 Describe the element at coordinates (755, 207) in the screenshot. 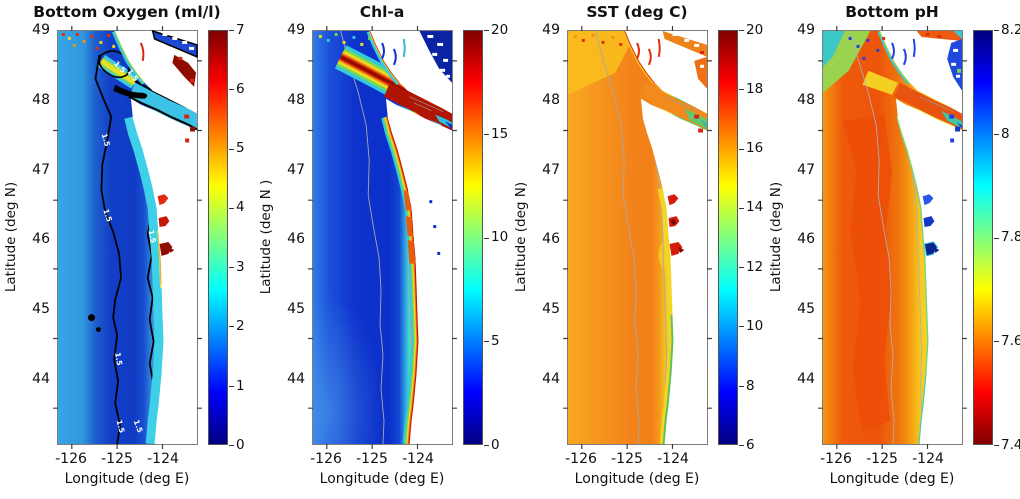

I see `colorbar-tick-label: 14` at that location.